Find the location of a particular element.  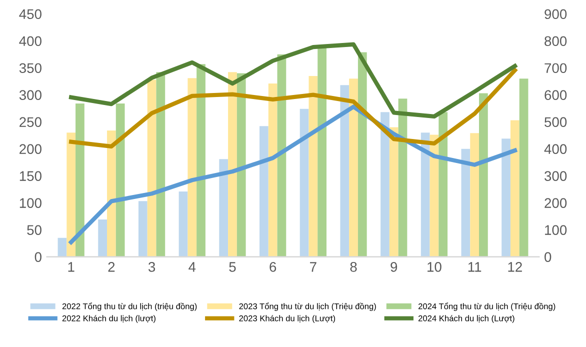

x-tick-label: 4 is located at coordinates (192, 267).